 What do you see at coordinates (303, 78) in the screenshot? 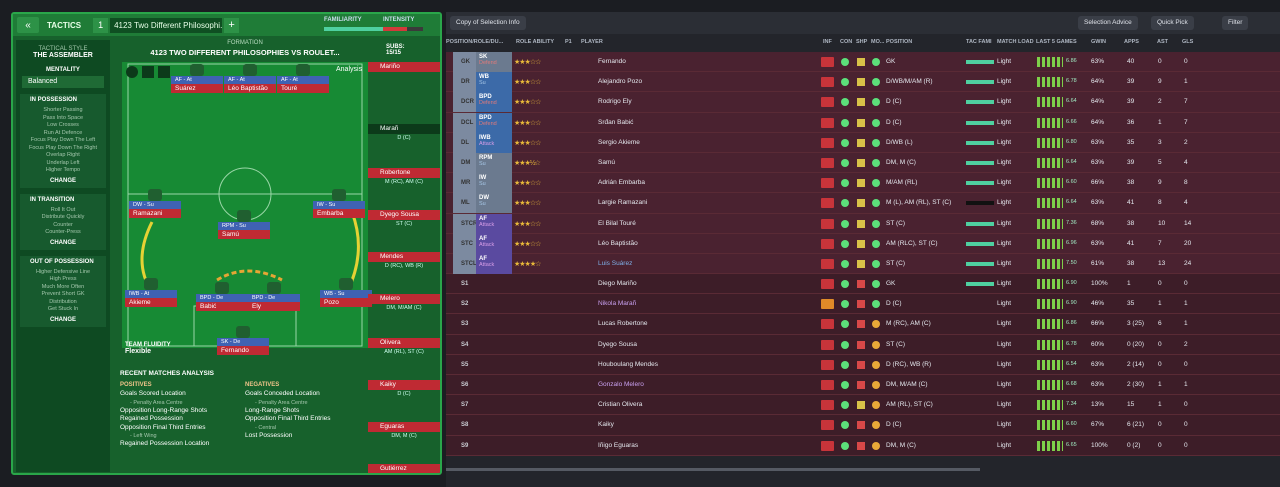
I see `pitch-player: AF - At Touré` at bounding box center [303, 78].